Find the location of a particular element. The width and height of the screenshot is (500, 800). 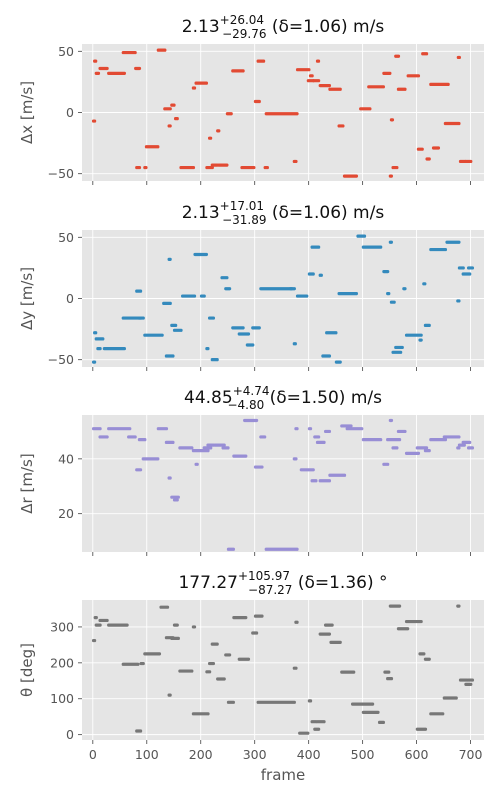

y-axis-label: Δy [m/s] is located at coordinates (27, 298).